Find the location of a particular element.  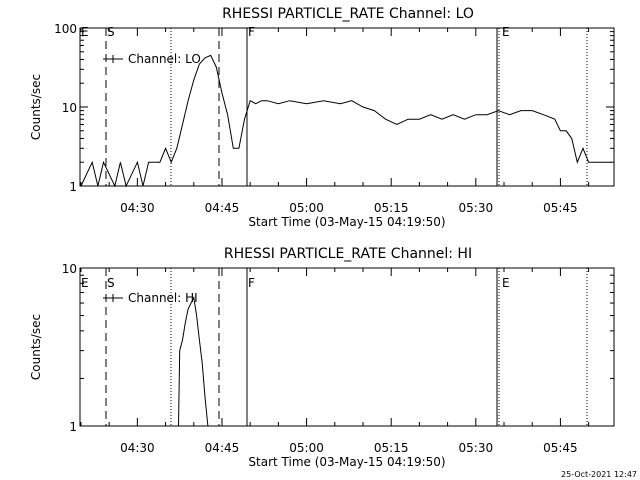

x-axis-label-lo: Start Time (03-May-15 04:19:50) is located at coordinates (346, 222).